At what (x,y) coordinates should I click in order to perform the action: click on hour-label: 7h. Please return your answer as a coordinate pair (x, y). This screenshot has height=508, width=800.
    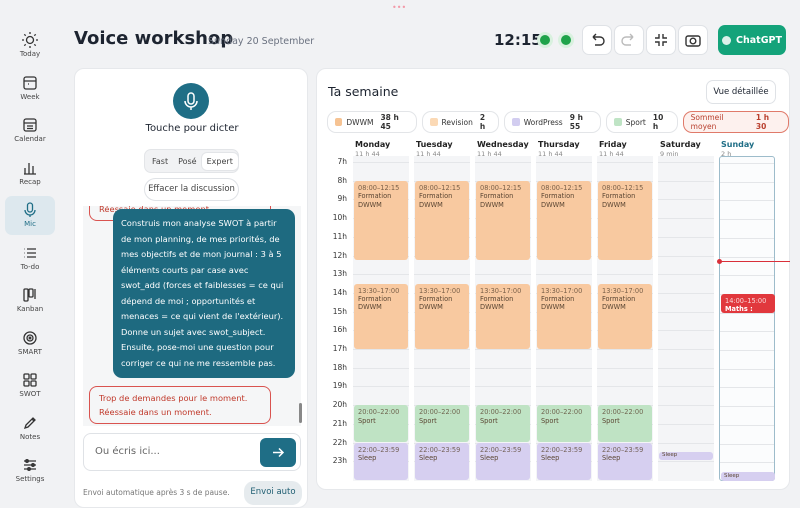
    Looking at the image, I should click on (342, 161).